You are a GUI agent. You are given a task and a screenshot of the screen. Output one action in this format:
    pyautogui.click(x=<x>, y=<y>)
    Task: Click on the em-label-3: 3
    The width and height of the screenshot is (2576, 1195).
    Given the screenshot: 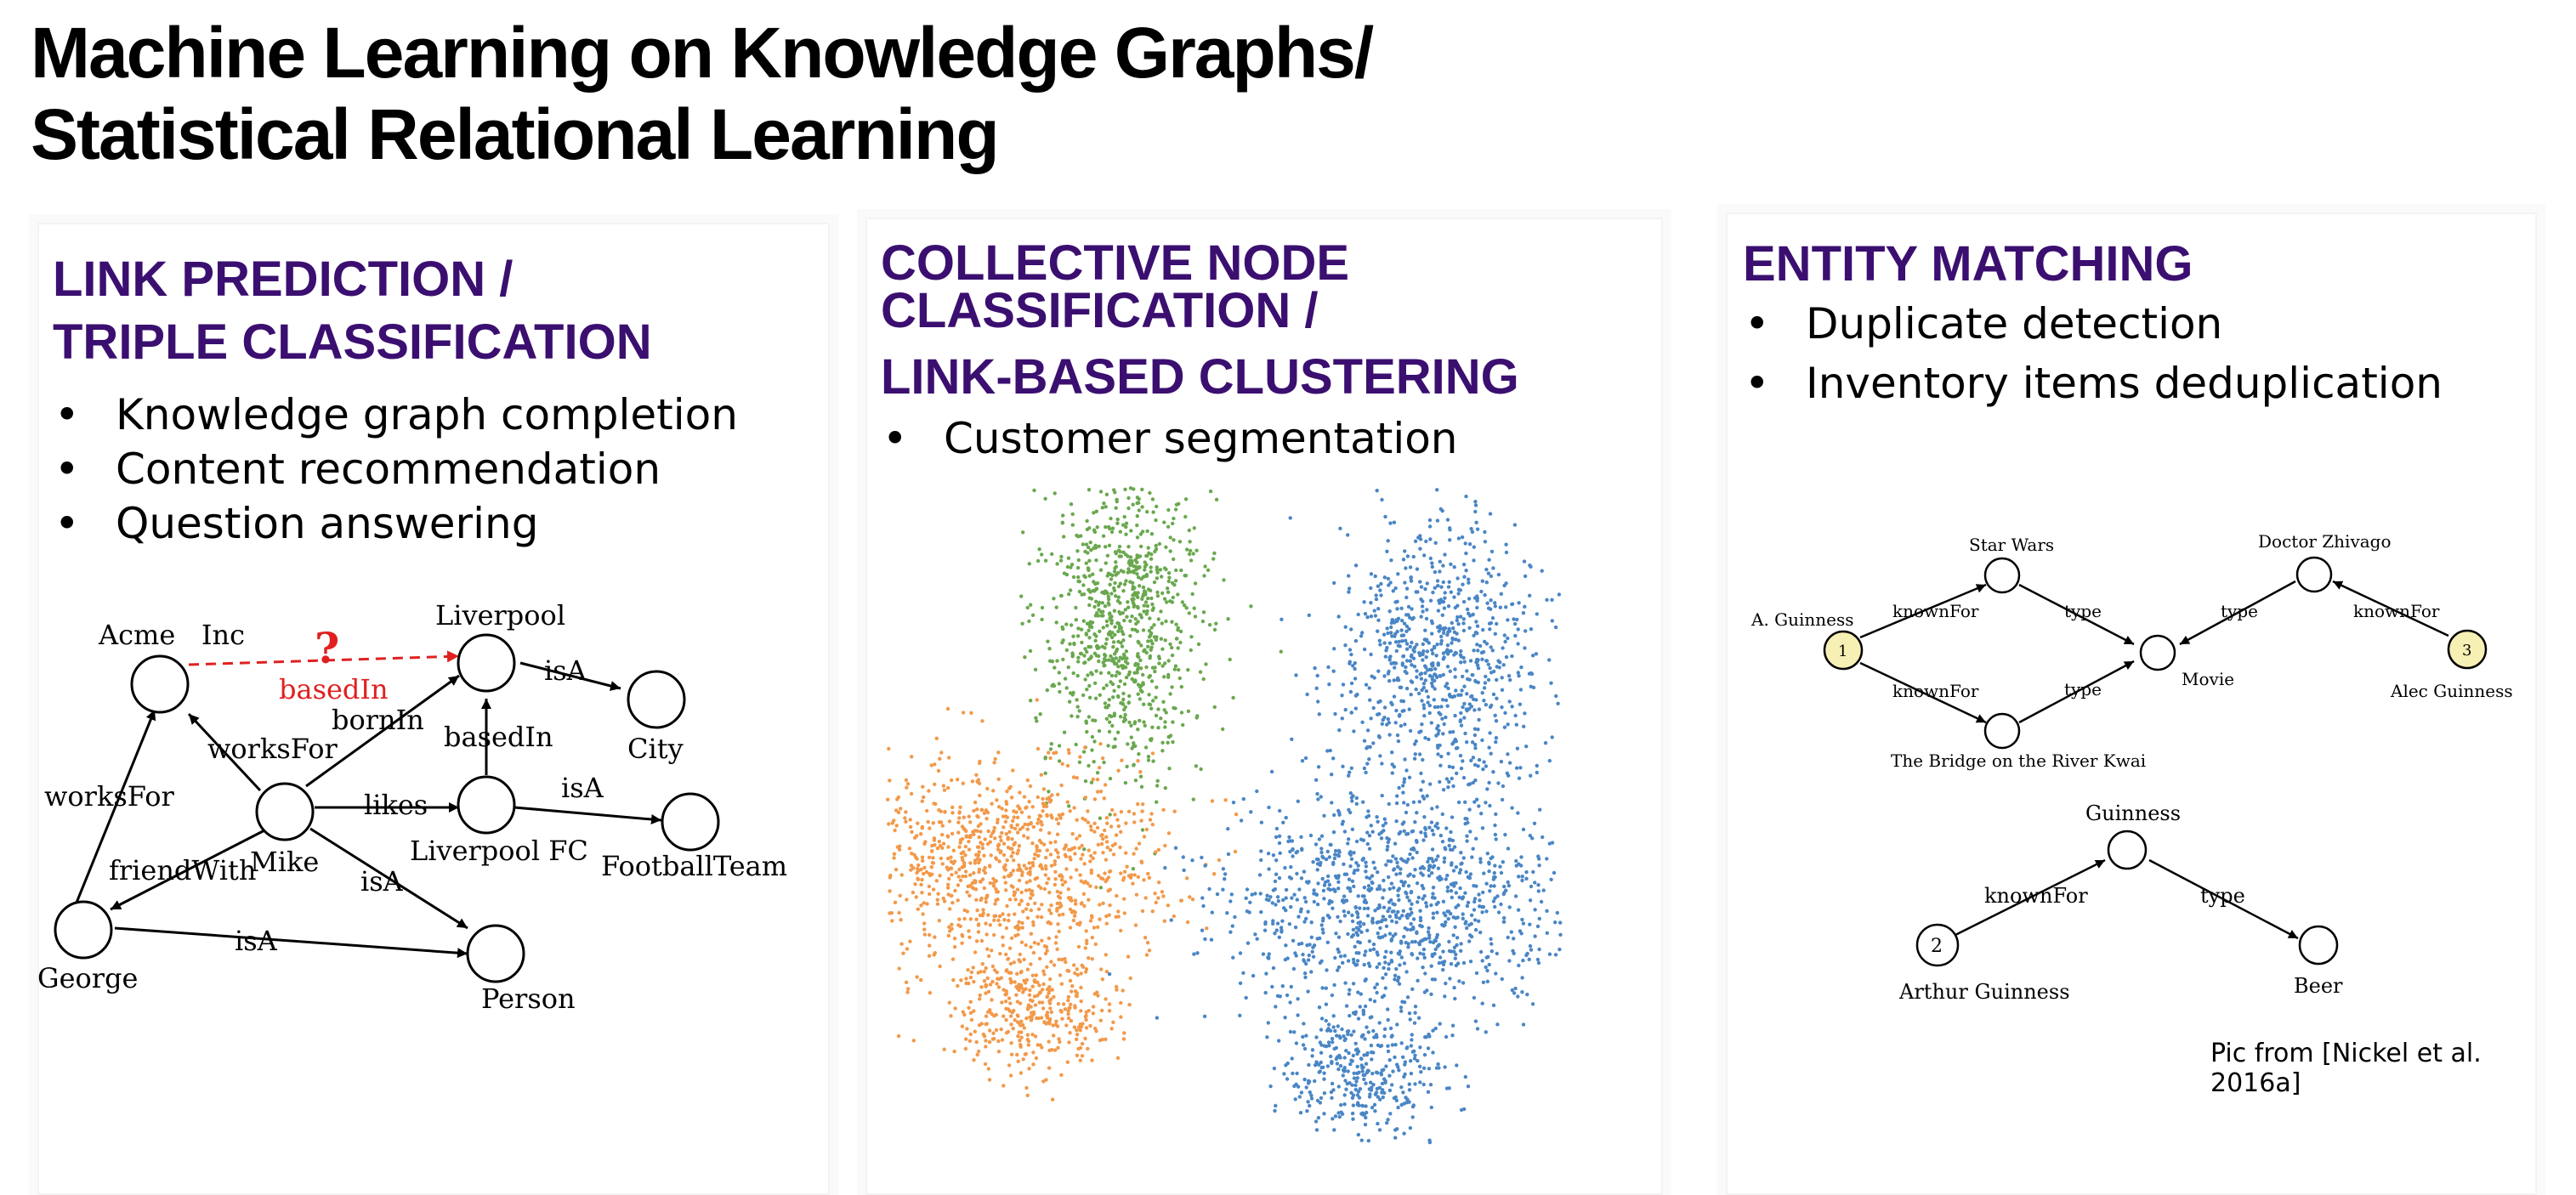 What is the action you would take?
    pyautogui.click(x=2467, y=651)
    